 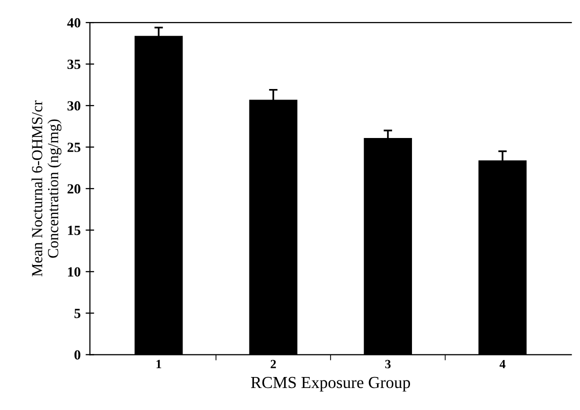 I want to click on y-tick-label: 15, so click(x=74, y=231).